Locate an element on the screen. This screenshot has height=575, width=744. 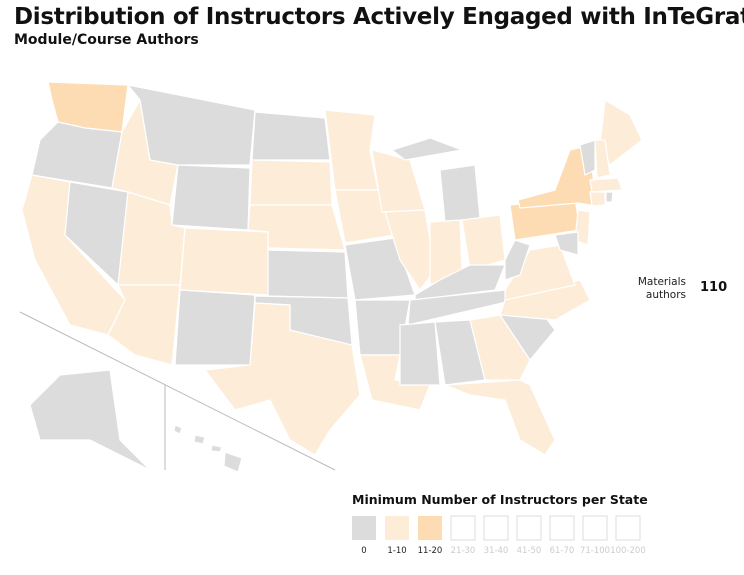
legend-label: 11-20 is located at coordinates (430, 551).